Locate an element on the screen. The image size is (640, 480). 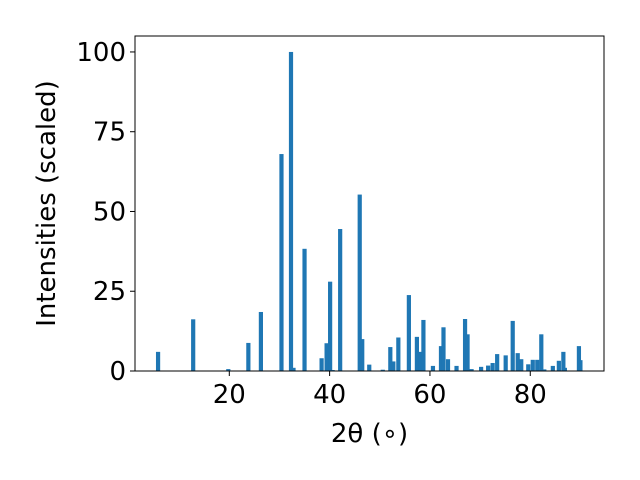
x-tick-label: 20 is located at coordinates (229, 395).